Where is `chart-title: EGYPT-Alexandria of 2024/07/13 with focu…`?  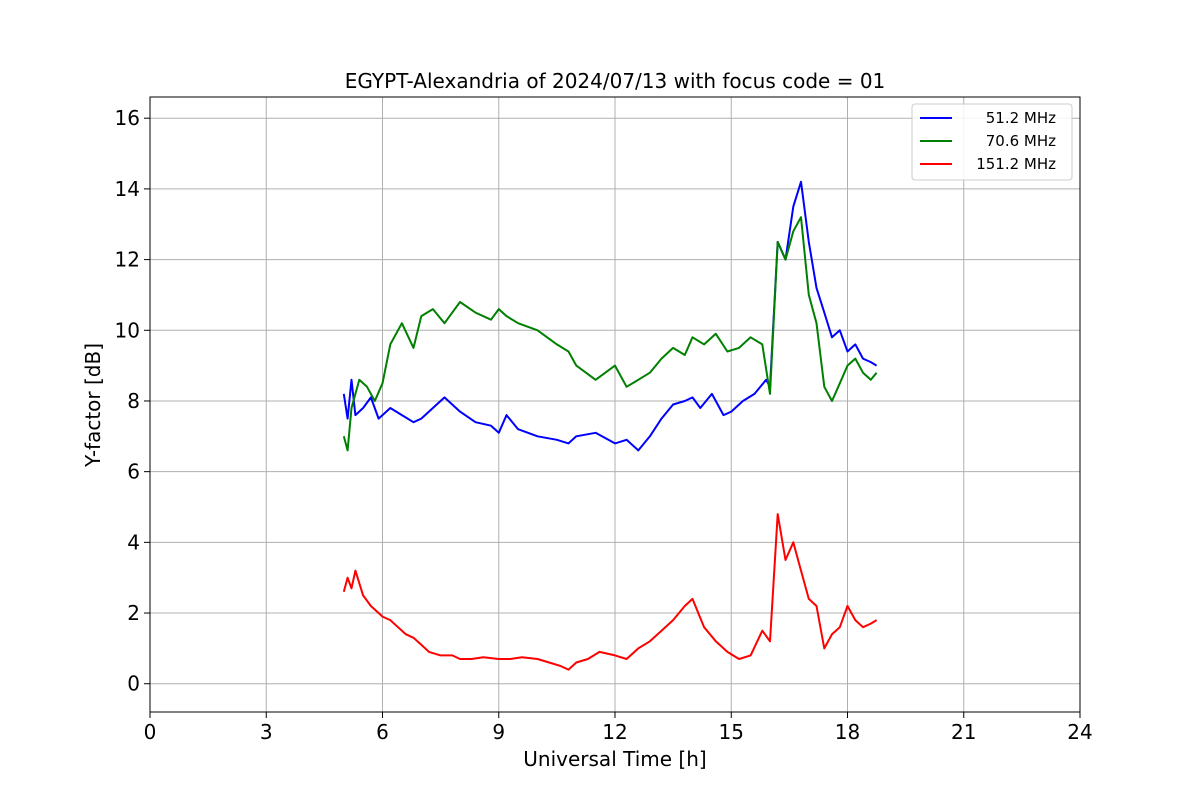 chart-title: EGYPT-Alexandria of 2024/07/13 with focu… is located at coordinates (615, 81).